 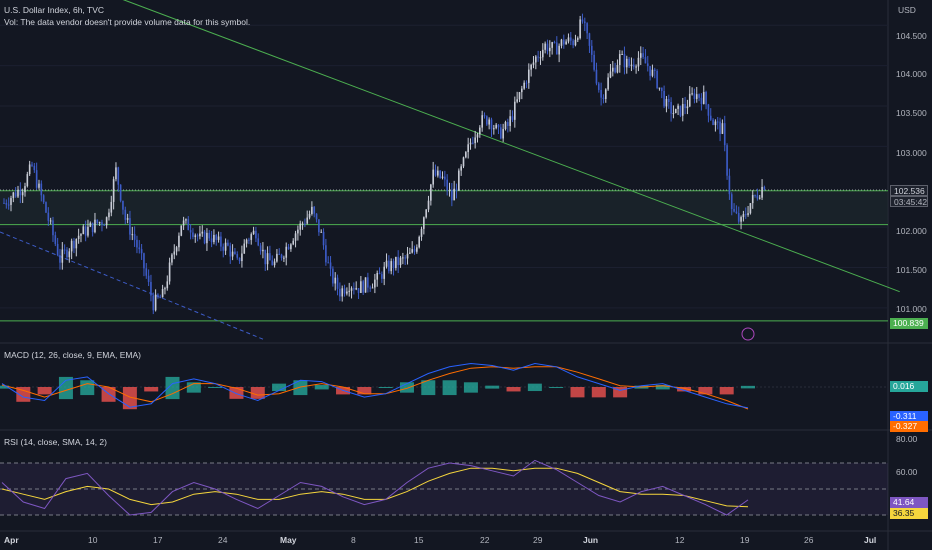 I want to click on time-tick: 24, so click(x=223, y=540).